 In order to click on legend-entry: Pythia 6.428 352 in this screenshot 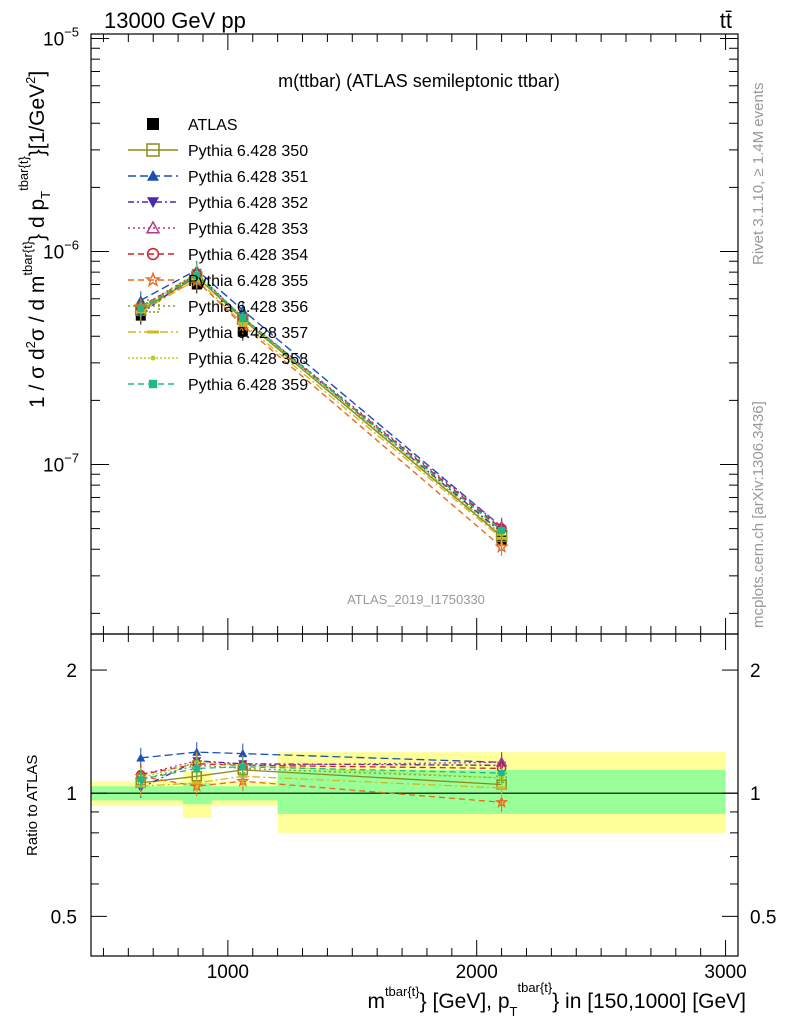, I will do `click(218, 203)`.